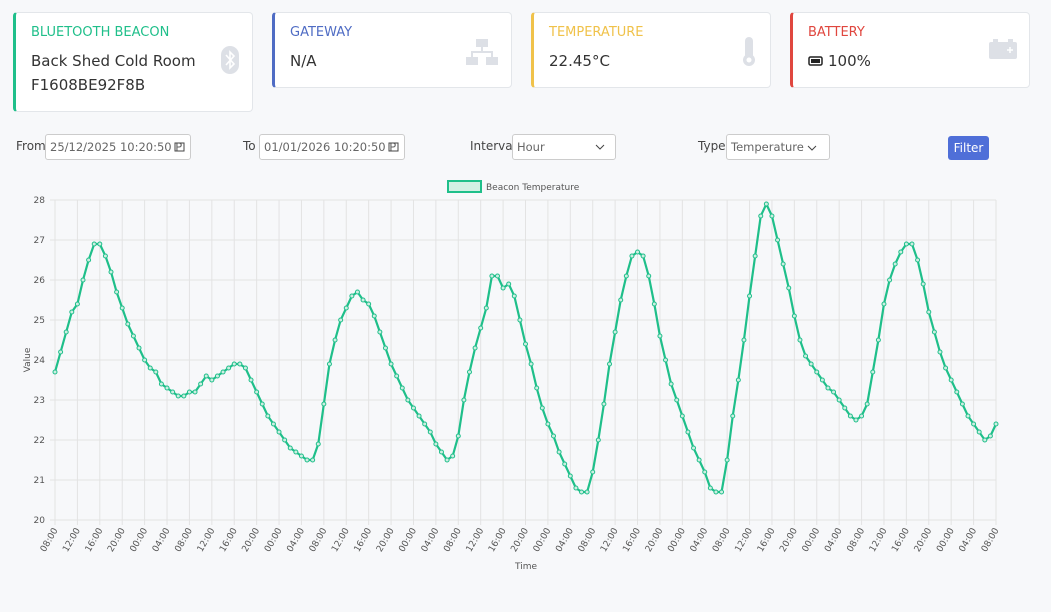  I want to click on card-text: 22.45°C, so click(579, 61).